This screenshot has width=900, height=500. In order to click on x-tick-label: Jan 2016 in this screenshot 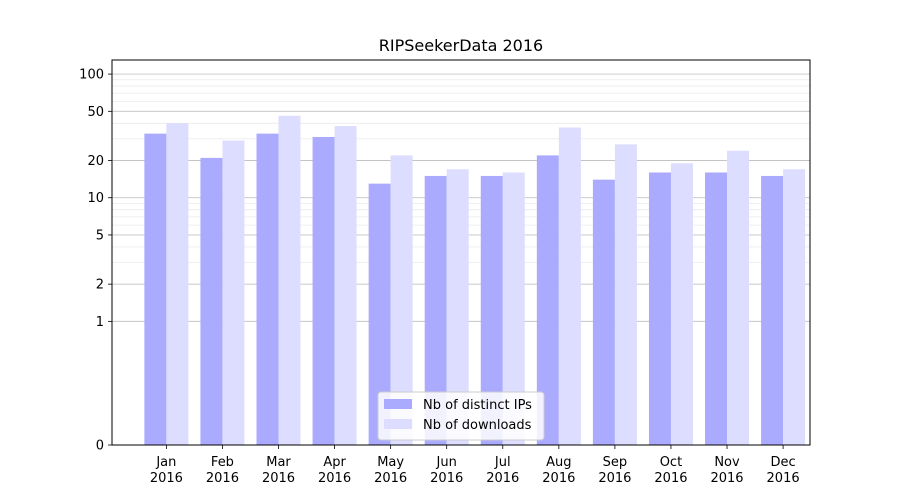, I will do `click(166, 470)`.